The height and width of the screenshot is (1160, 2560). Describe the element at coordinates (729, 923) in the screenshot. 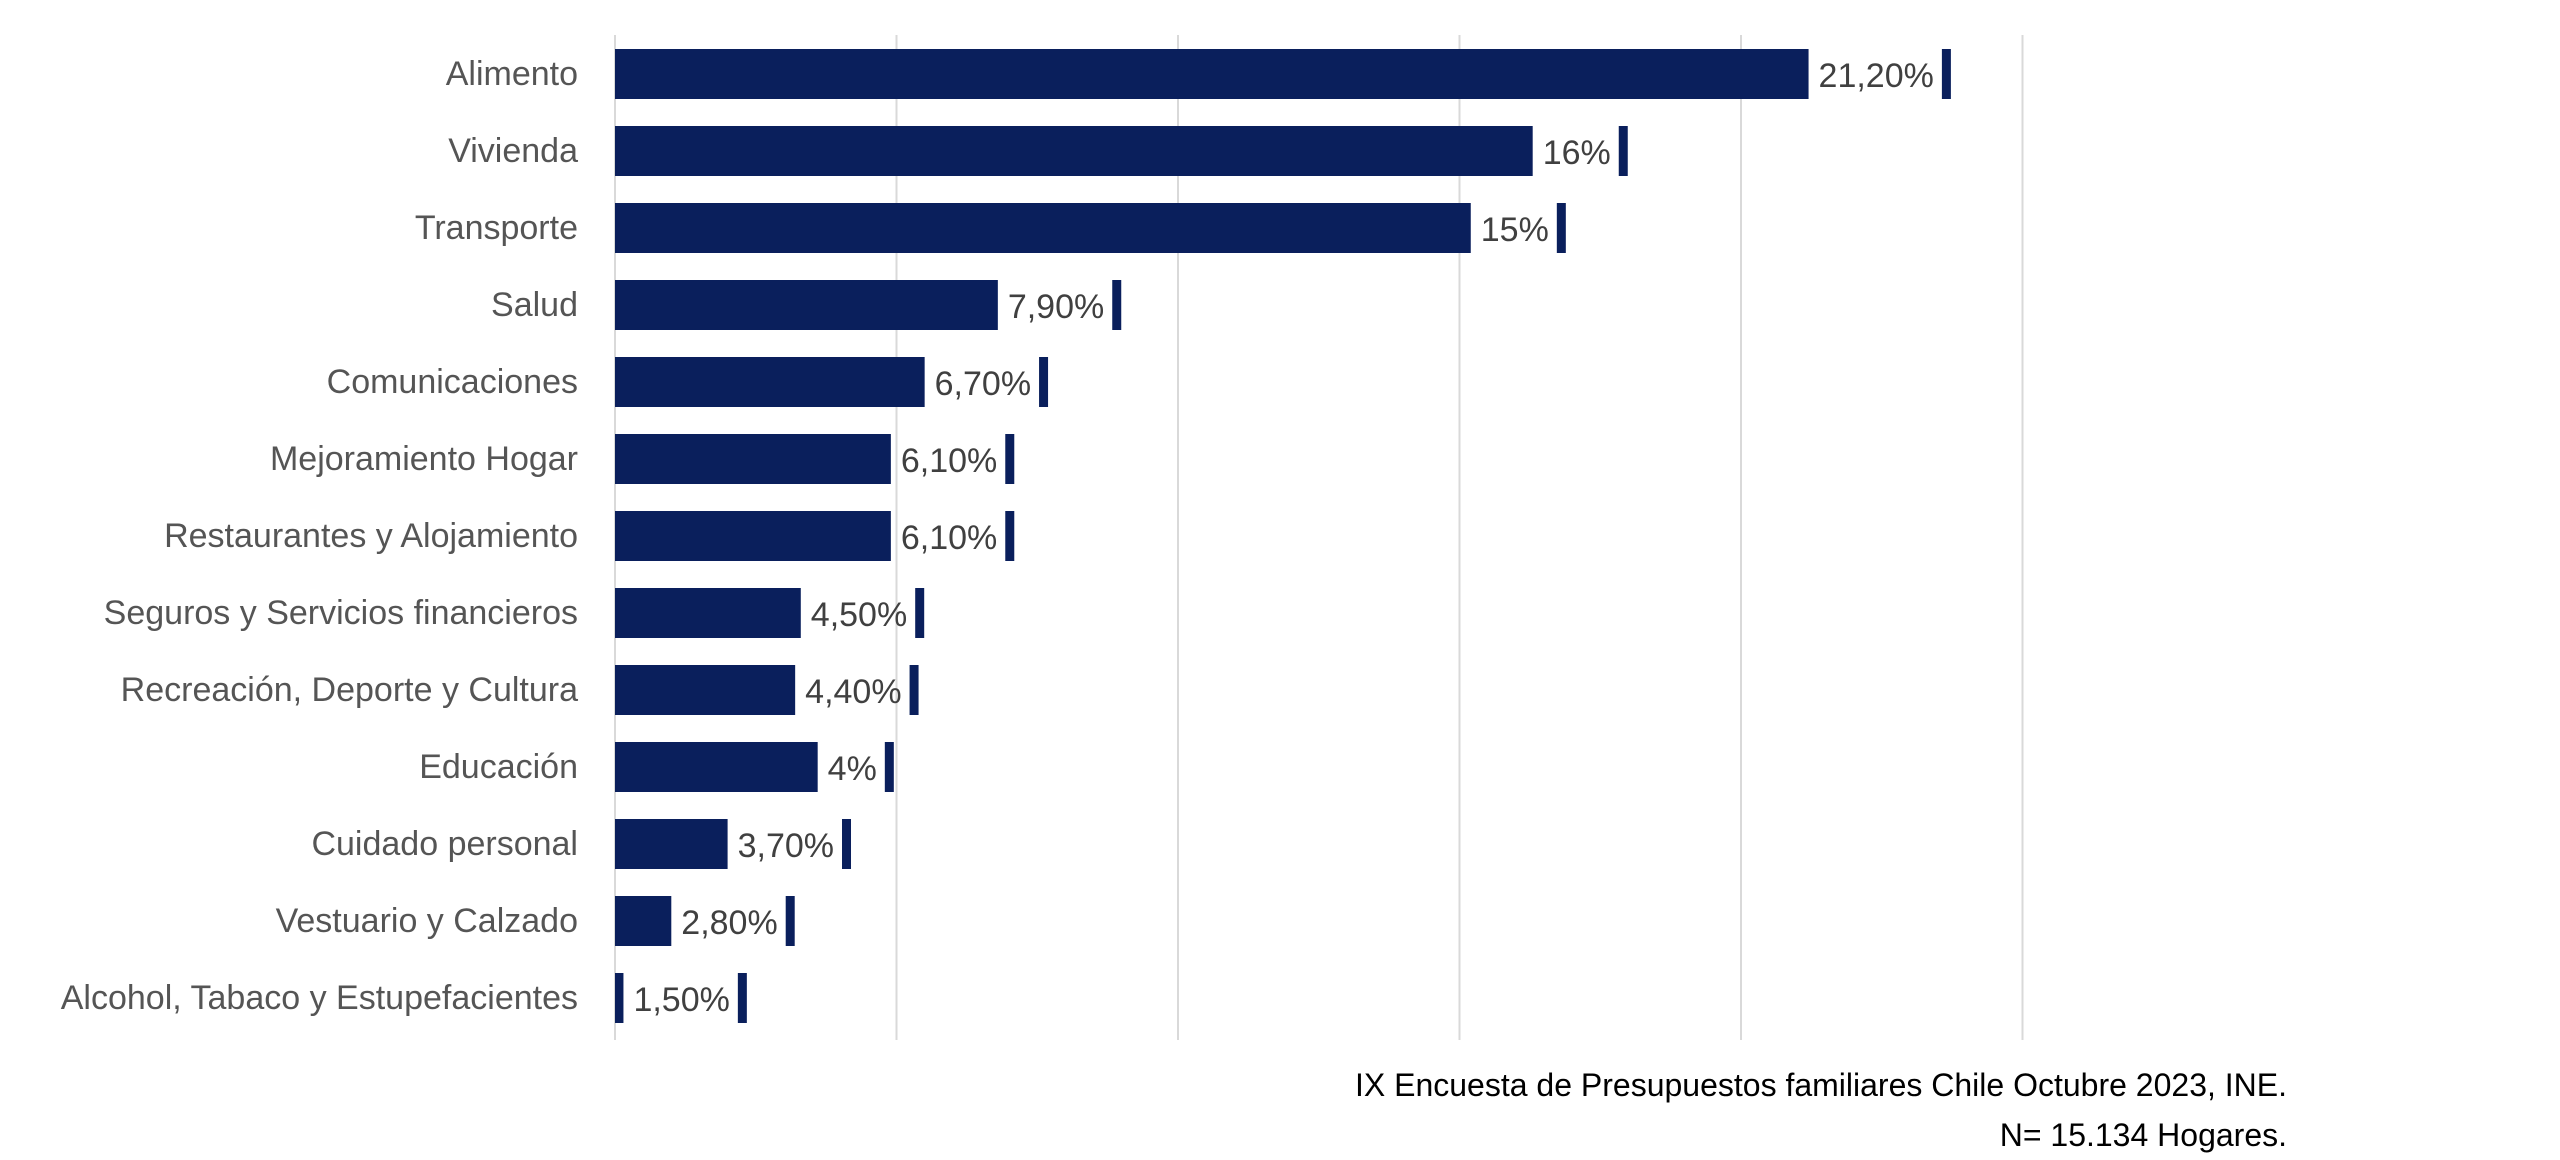

I see `data-label: 2,80%` at that location.